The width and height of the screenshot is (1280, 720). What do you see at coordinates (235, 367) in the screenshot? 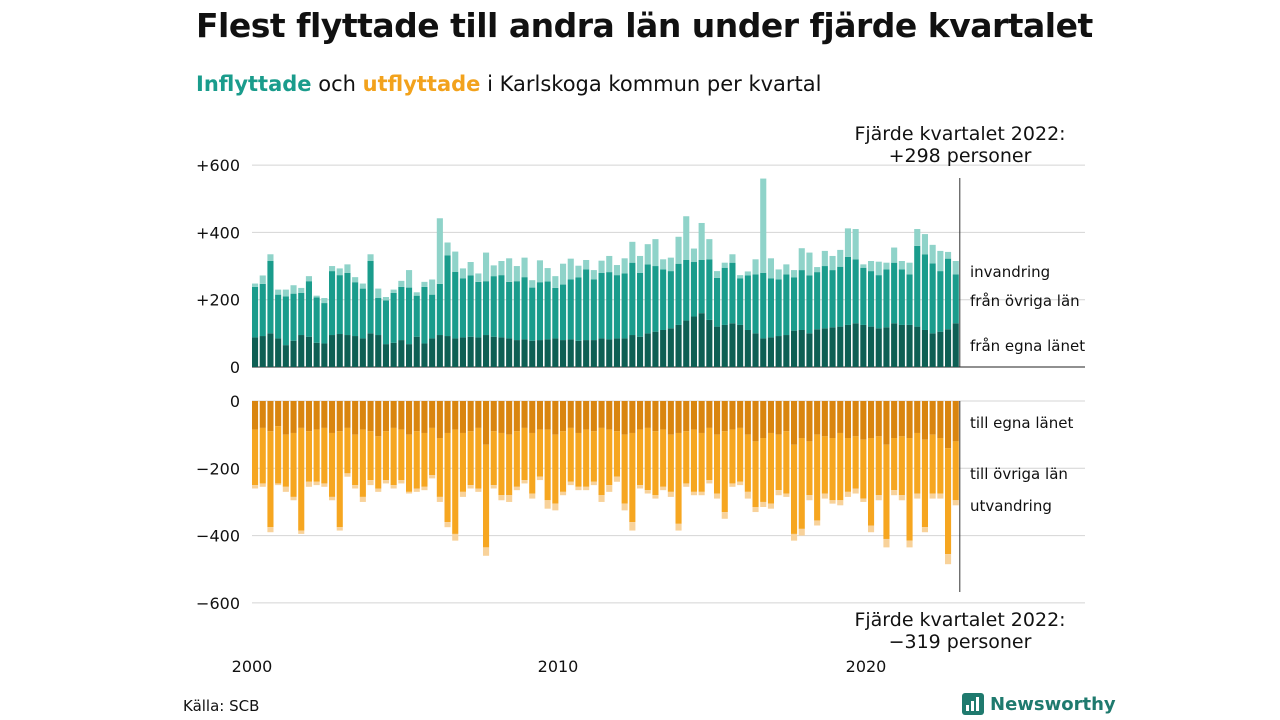
I see `y-tick-label-top: 0` at bounding box center [235, 367].